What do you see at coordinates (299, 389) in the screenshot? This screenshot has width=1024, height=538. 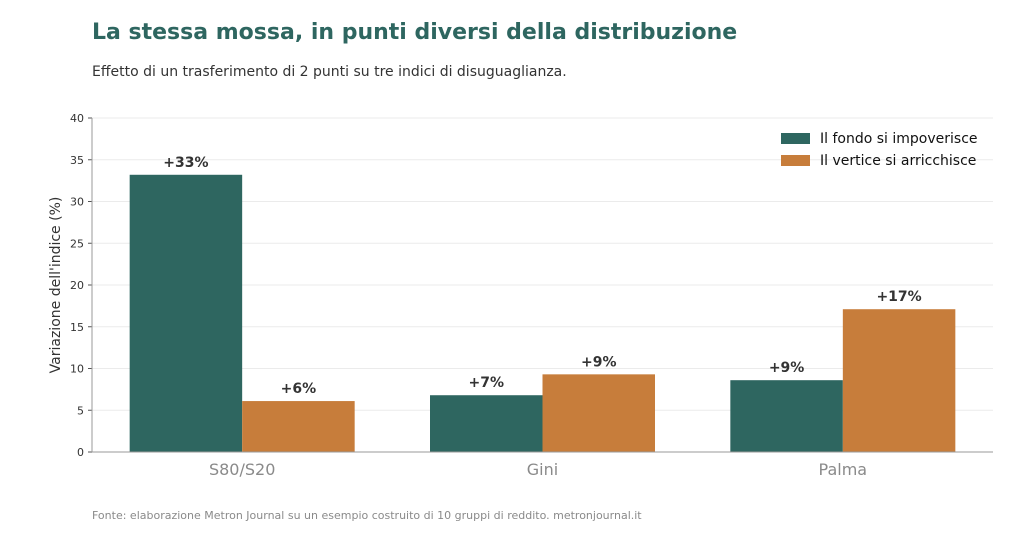 I see `bar-value-label: +6%` at bounding box center [299, 389].